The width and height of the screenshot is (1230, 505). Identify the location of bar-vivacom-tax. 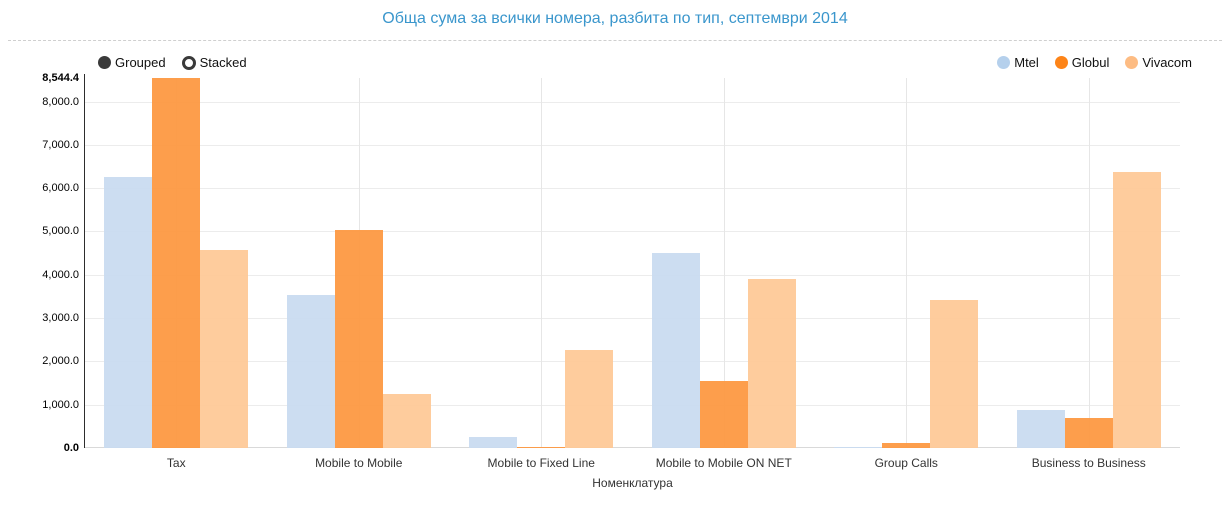
(224, 348).